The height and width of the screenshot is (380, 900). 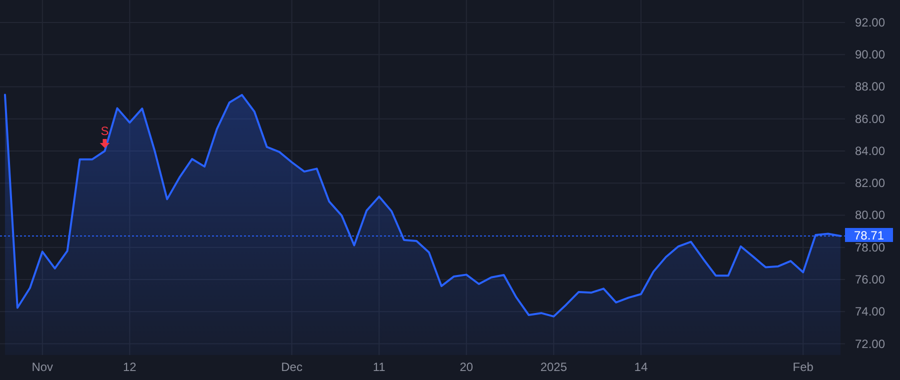 I want to click on y-tick-label: 88.00, so click(x=870, y=87).